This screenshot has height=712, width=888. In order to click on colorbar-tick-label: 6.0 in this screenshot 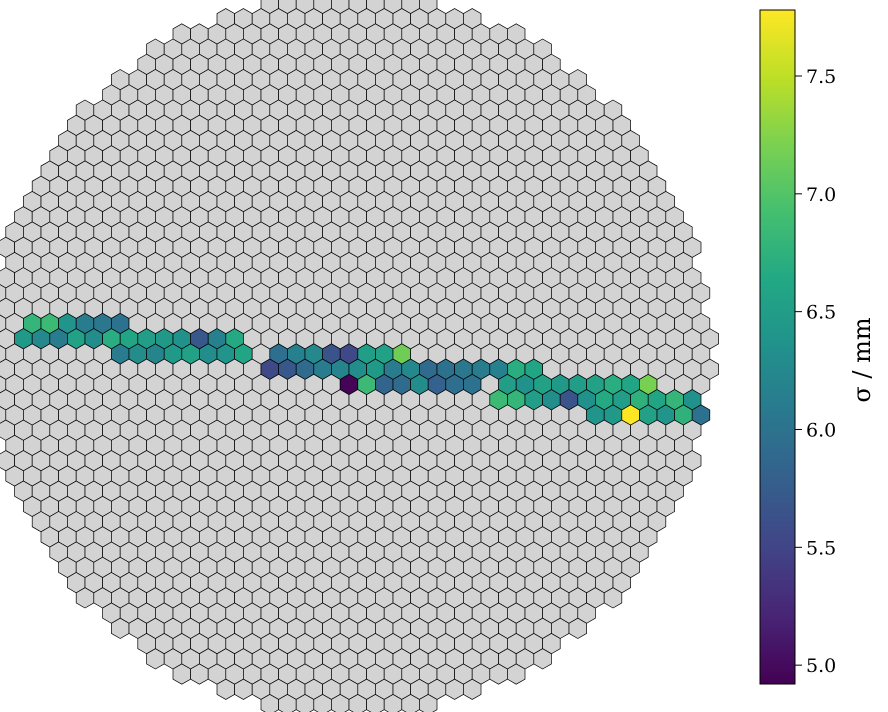, I will do `click(821, 430)`.